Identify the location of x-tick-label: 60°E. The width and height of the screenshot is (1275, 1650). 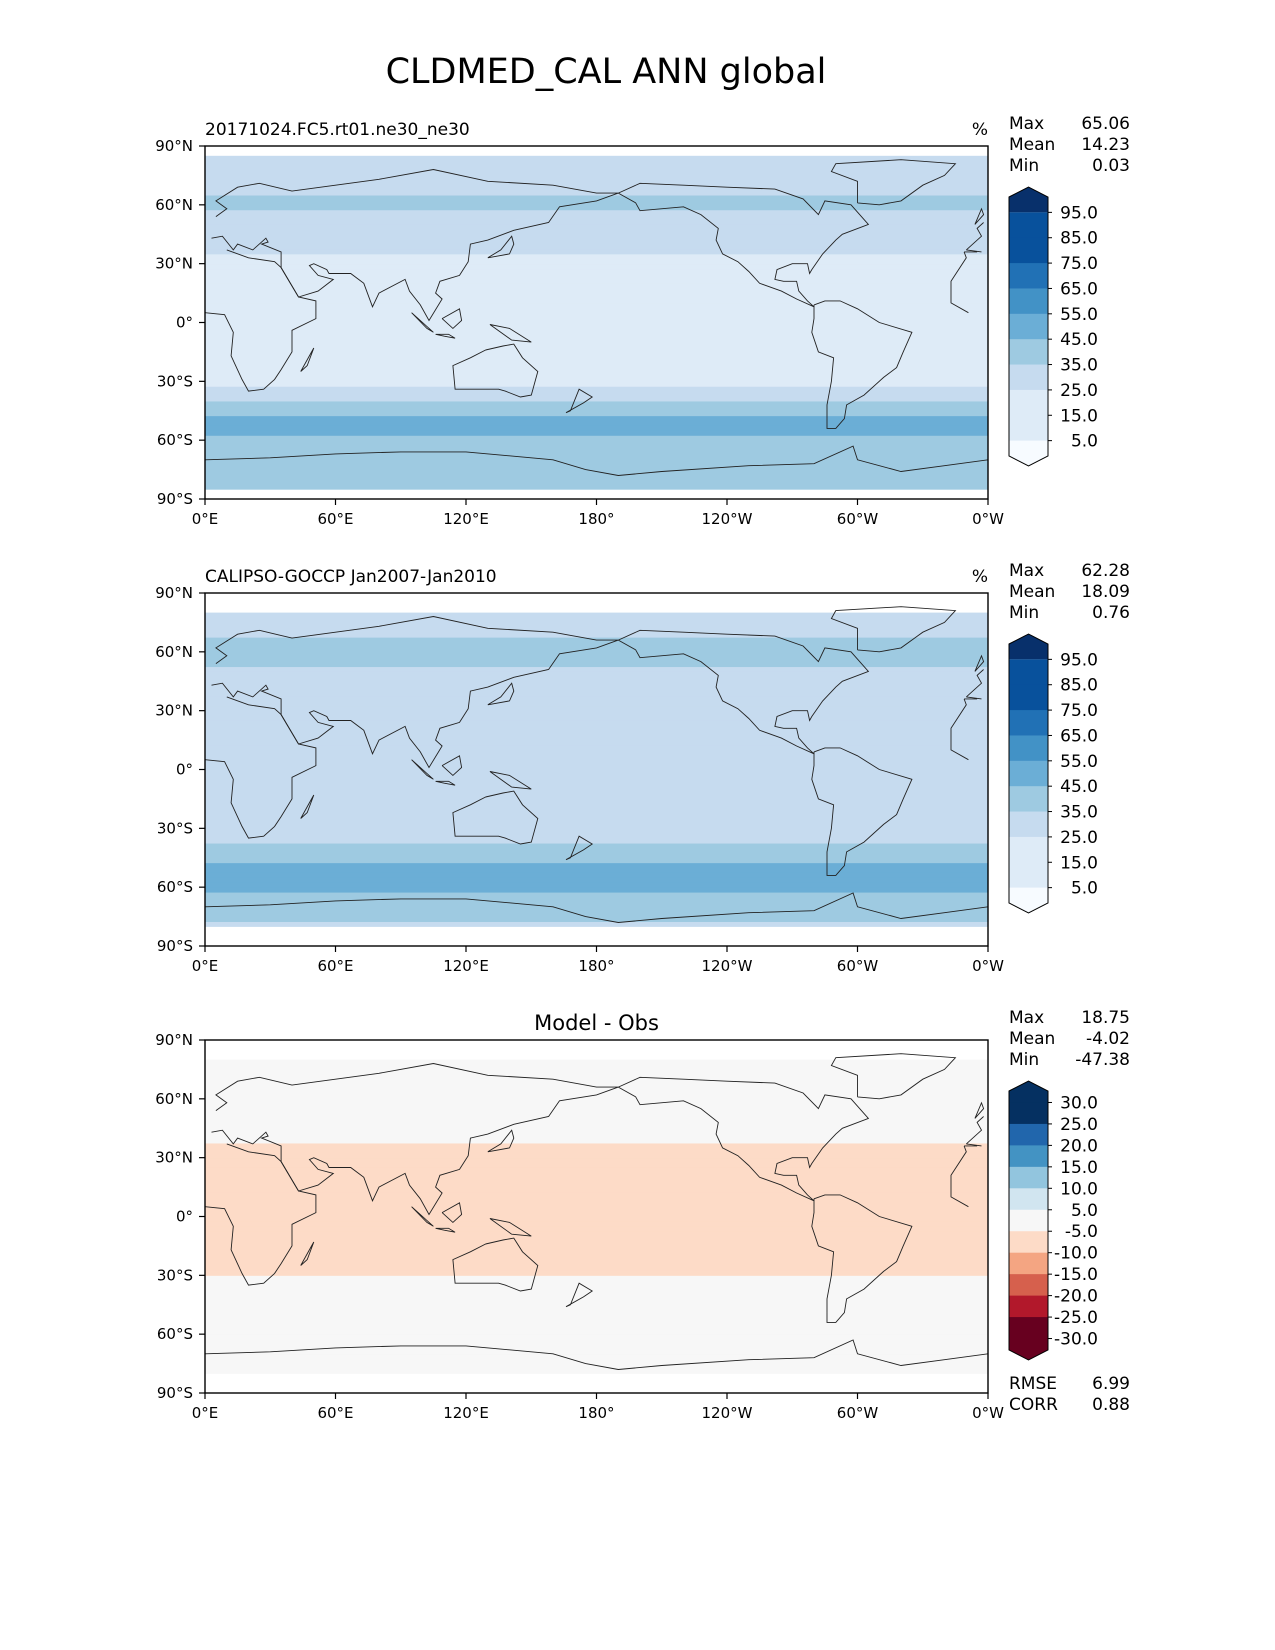
(335, 1413).